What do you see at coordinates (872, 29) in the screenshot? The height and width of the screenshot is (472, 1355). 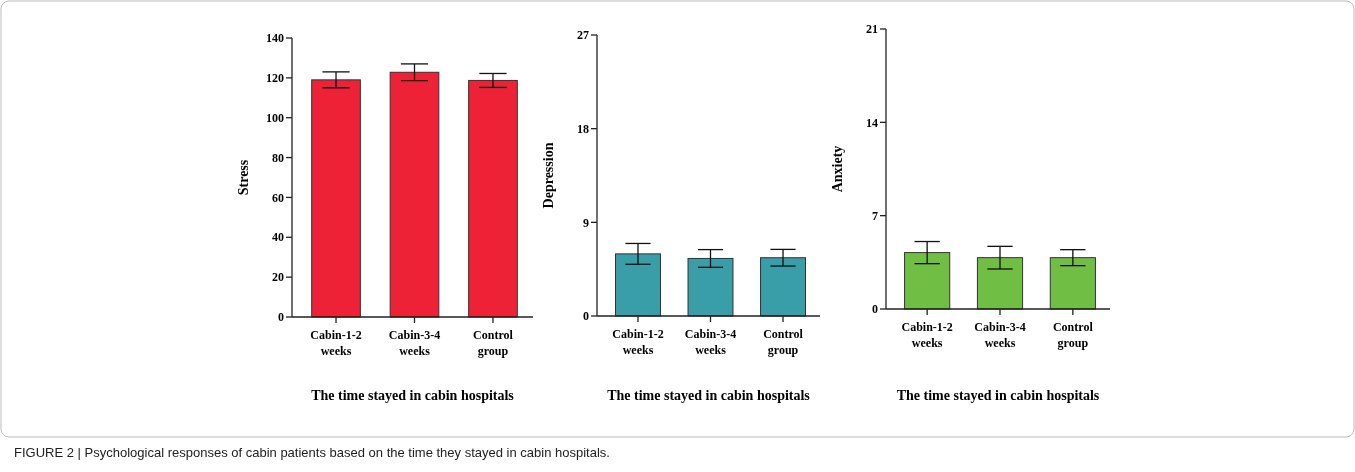 I see `y-tick-label: 21` at bounding box center [872, 29].